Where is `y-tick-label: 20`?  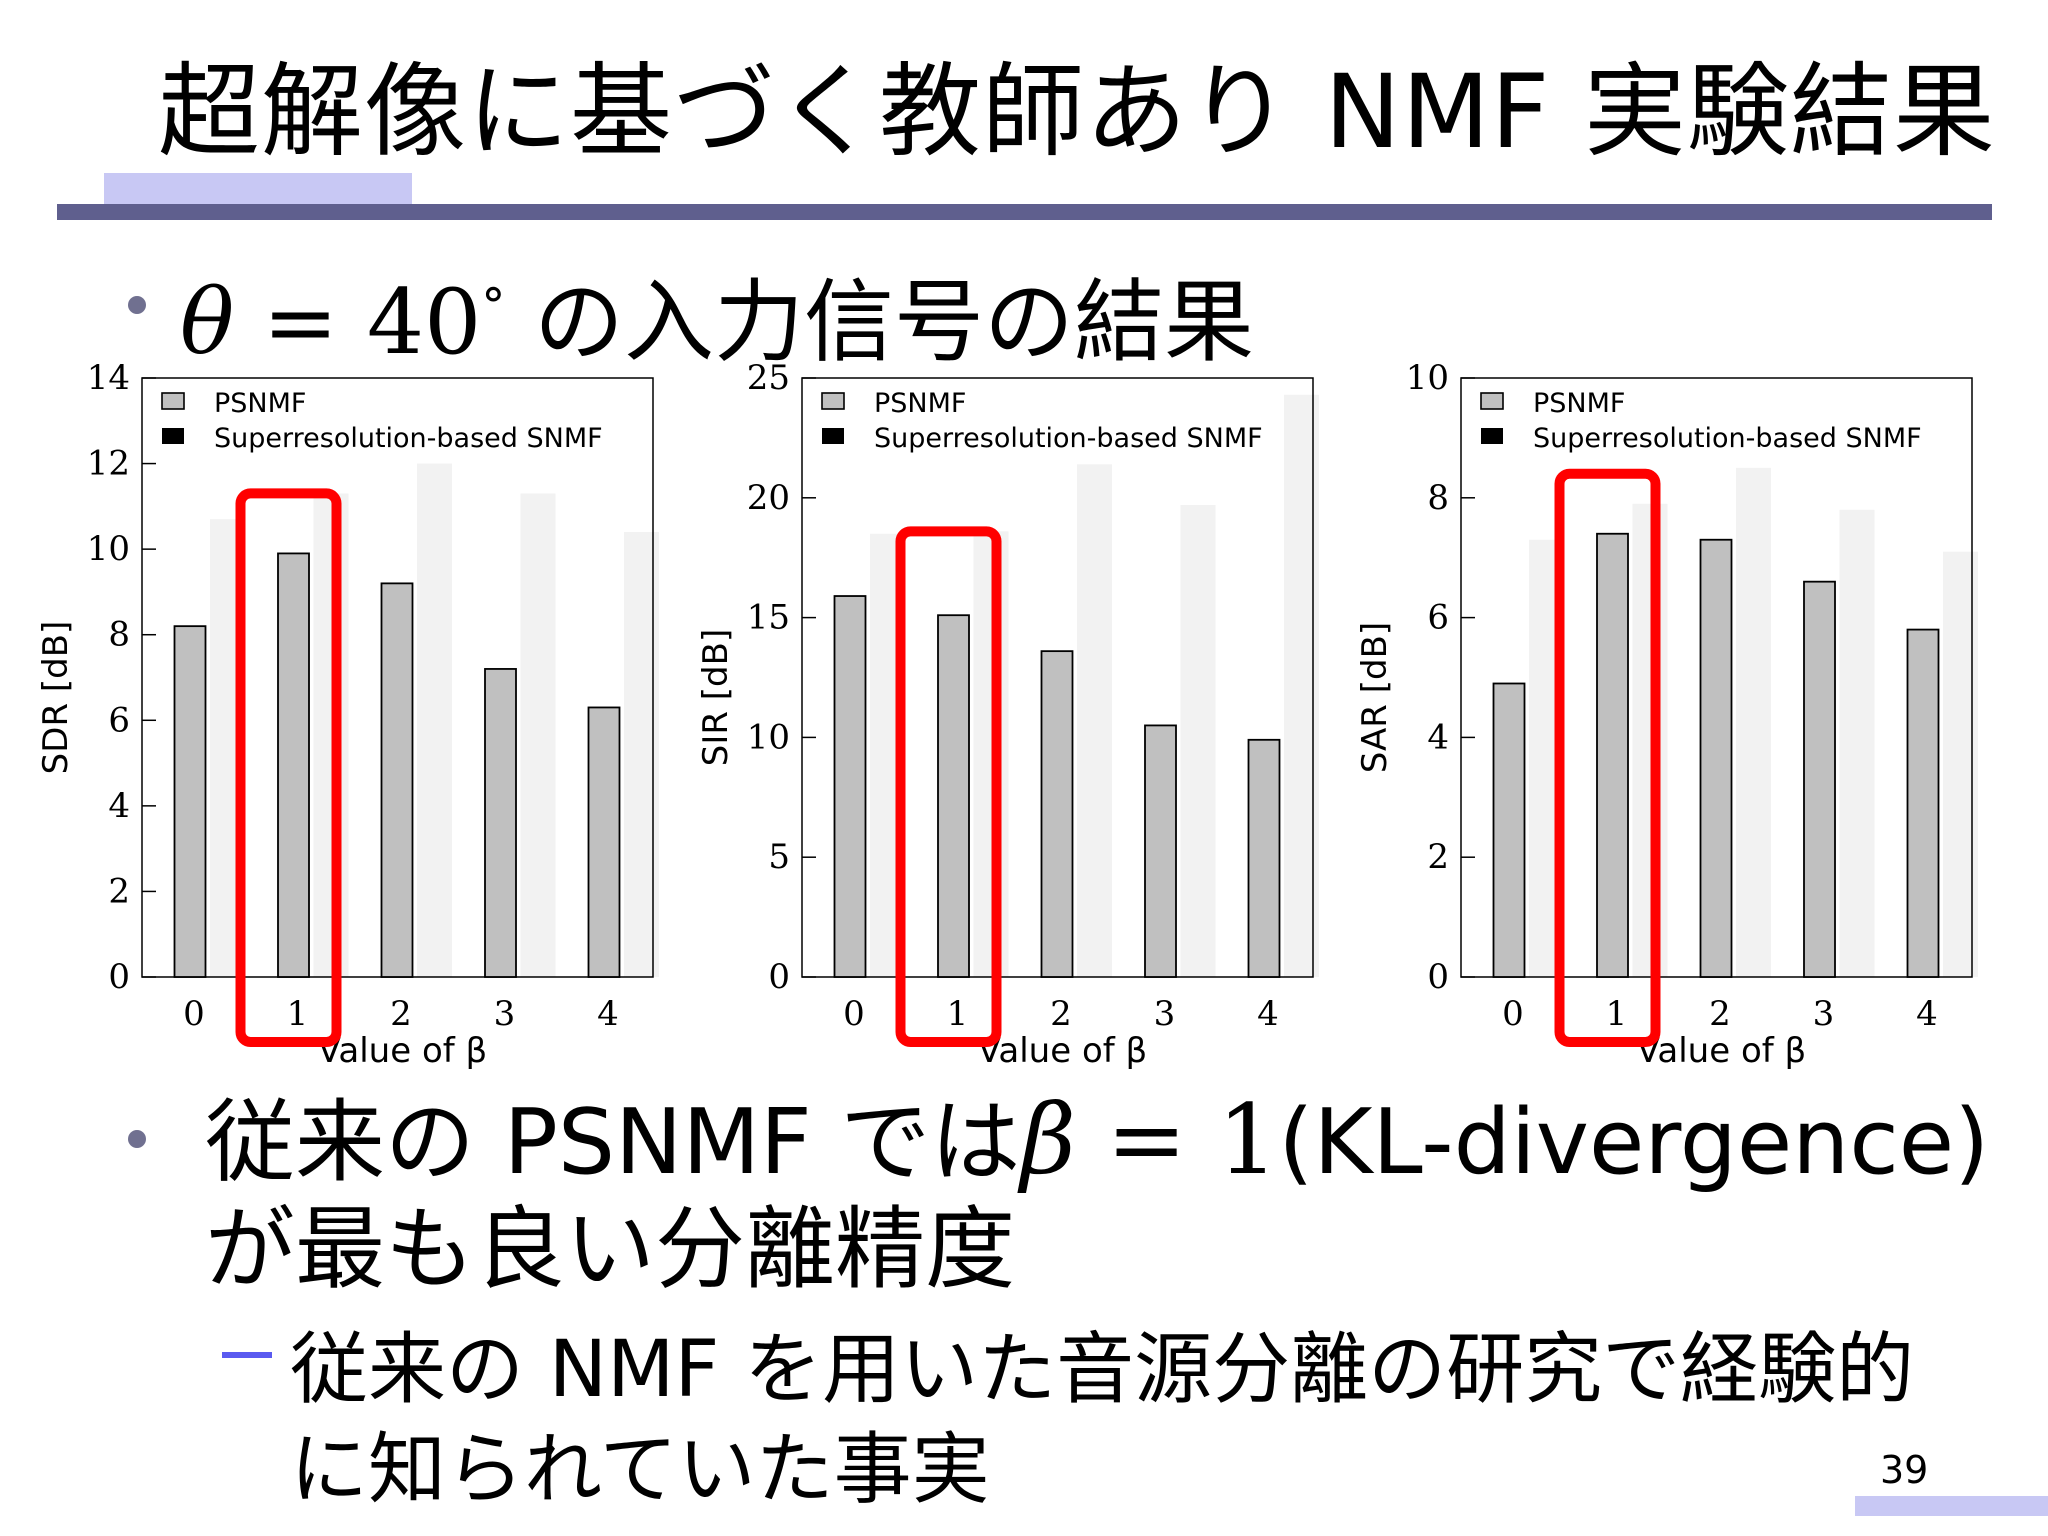 y-tick-label: 20 is located at coordinates (768, 498).